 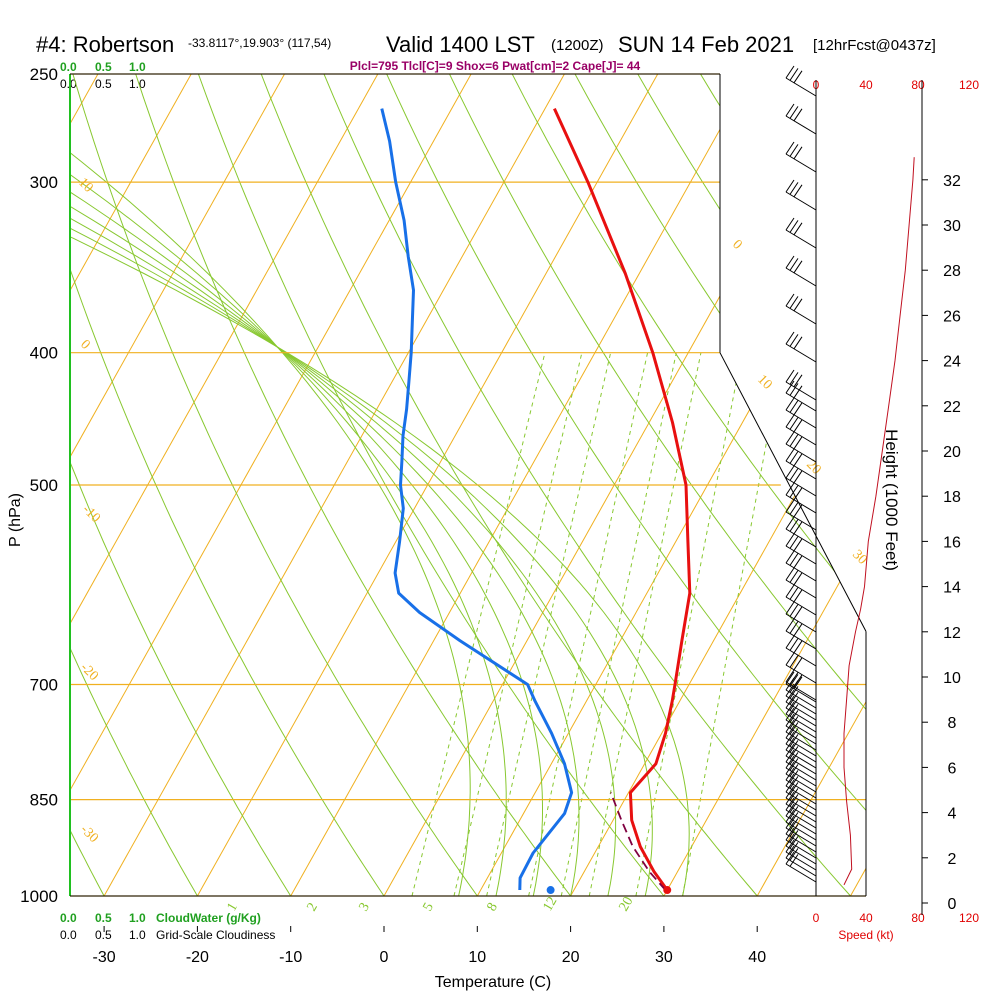 What do you see at coordinates (312, 907) in the screenshot?
I see `mixing-ratio-label: 2` at bounding box center [312, 907].